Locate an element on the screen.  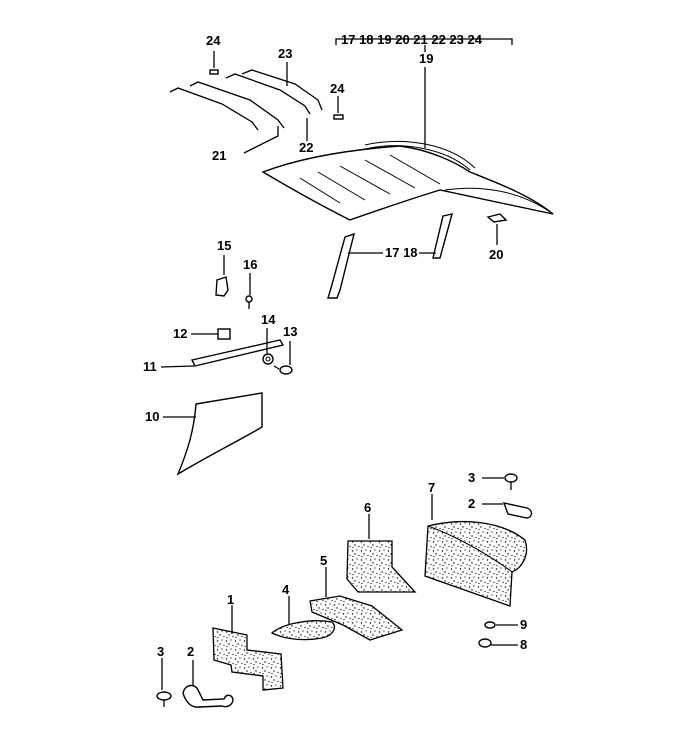
headliner-panel is located at coordinates (407, 180).